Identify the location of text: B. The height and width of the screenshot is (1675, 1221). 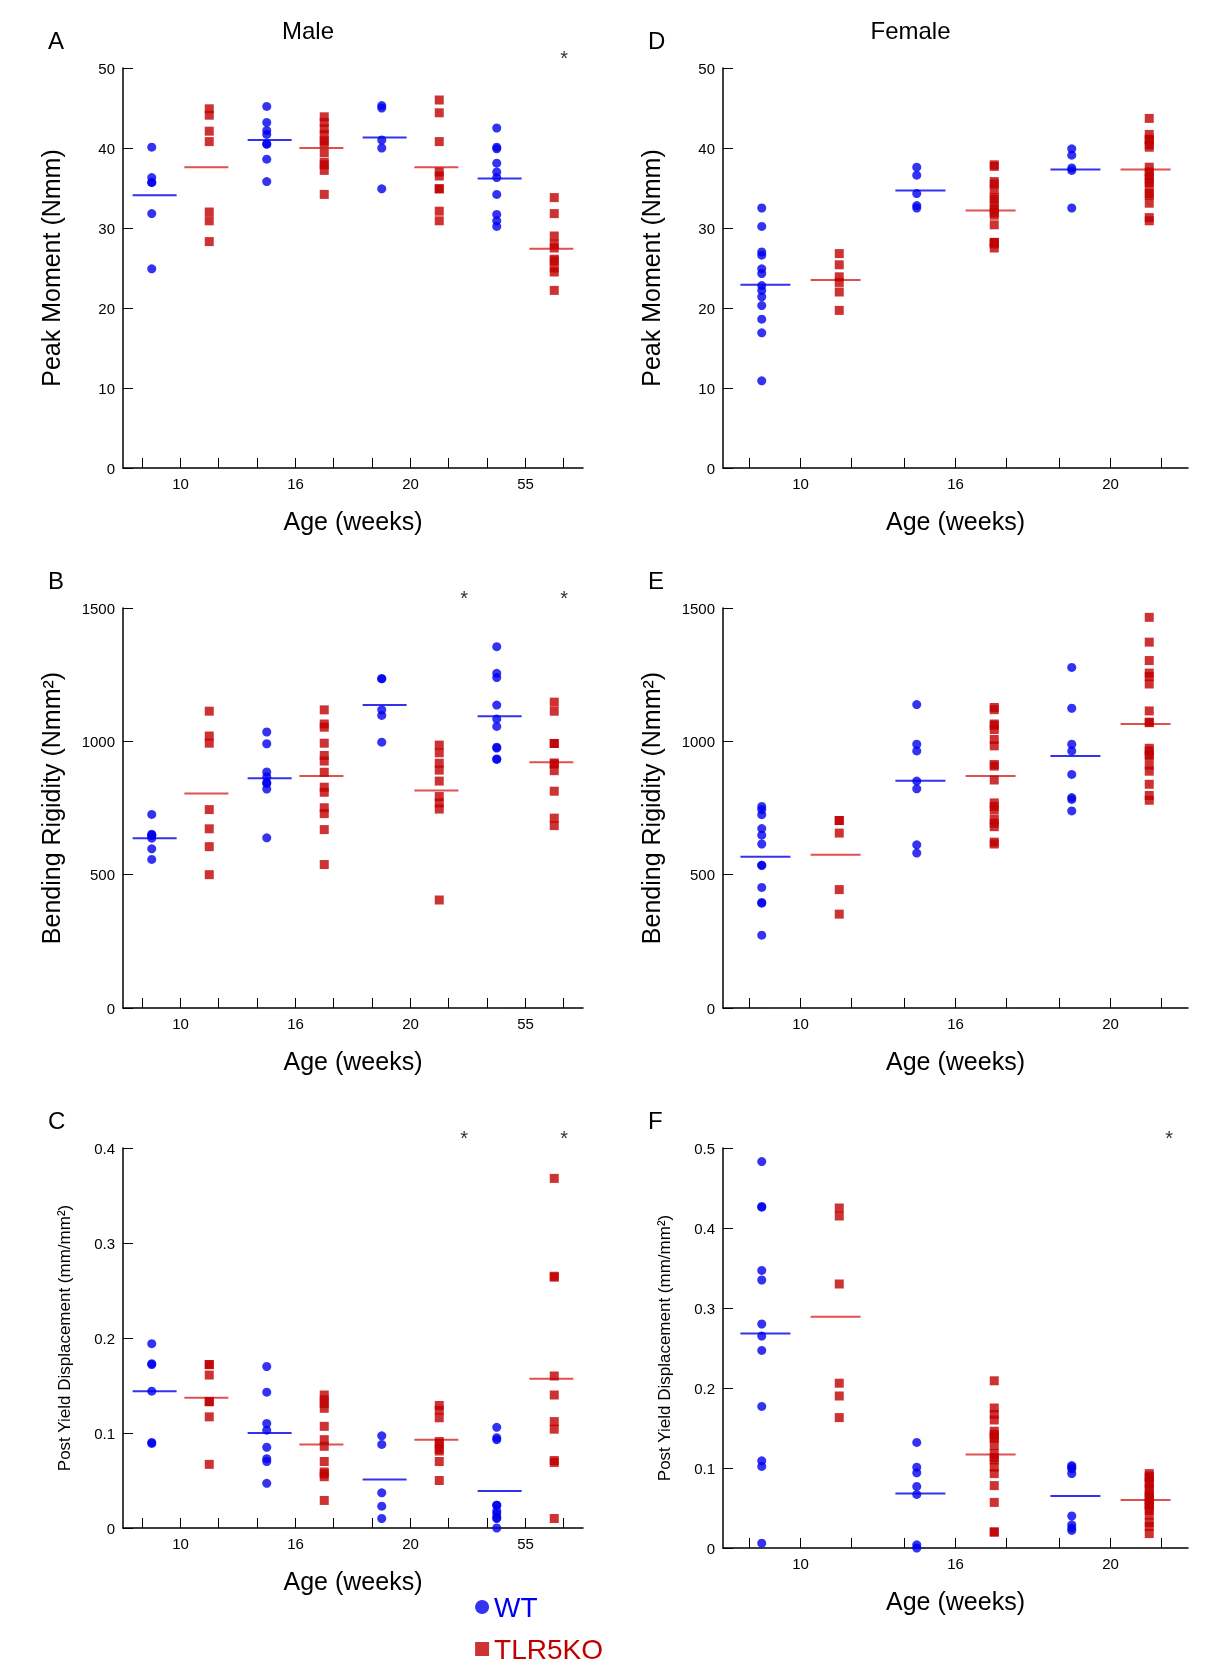
(56, 580).